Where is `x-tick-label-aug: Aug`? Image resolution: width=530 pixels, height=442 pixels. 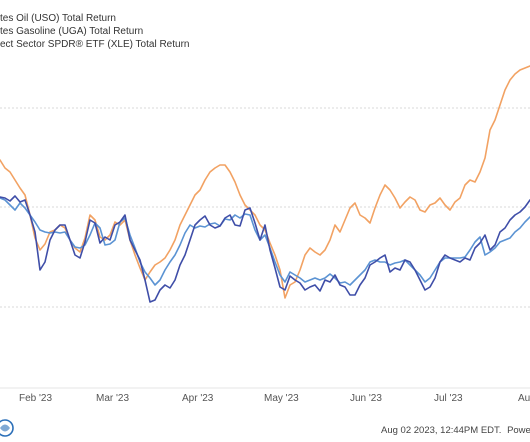 x-tick-label-aug: Aug is located at coordinates (524, 398).